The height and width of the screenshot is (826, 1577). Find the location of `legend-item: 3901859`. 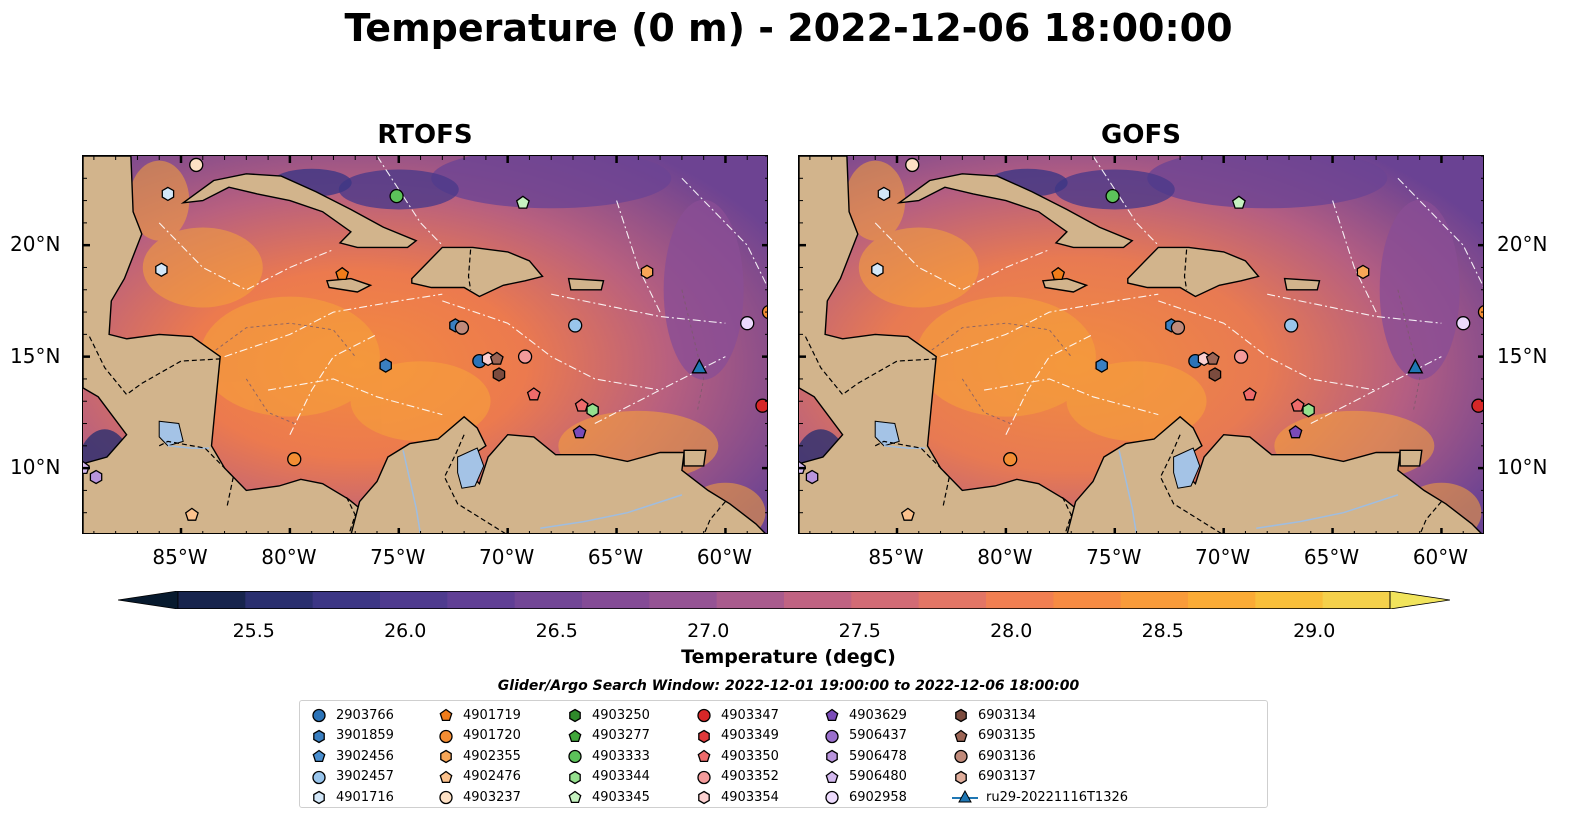

legend-item: 3901859 is located at coordinates (352, 736).